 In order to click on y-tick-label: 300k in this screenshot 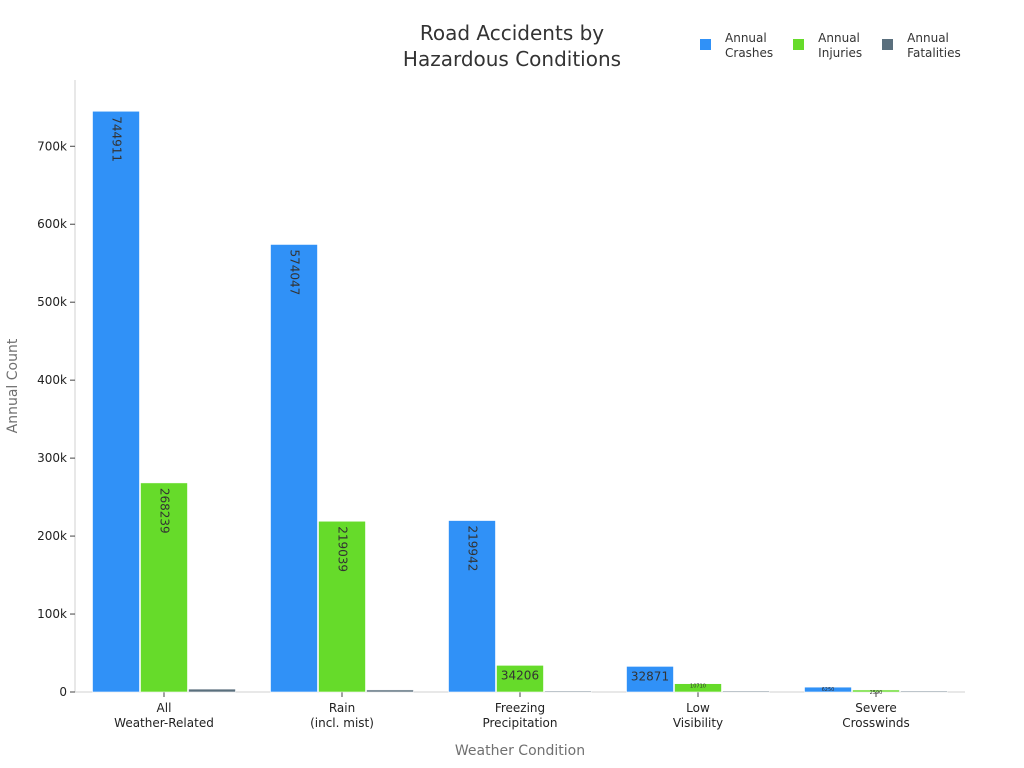, I will do `click(52, 458)`.